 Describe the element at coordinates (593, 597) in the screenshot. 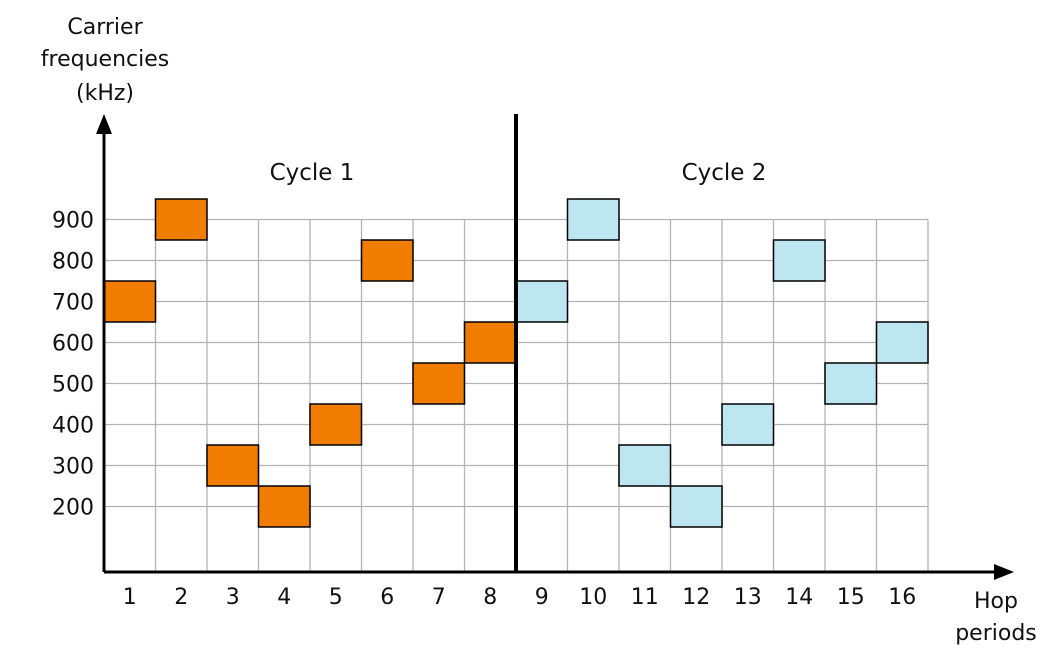

I see `x-tick-label: 10` at that location.